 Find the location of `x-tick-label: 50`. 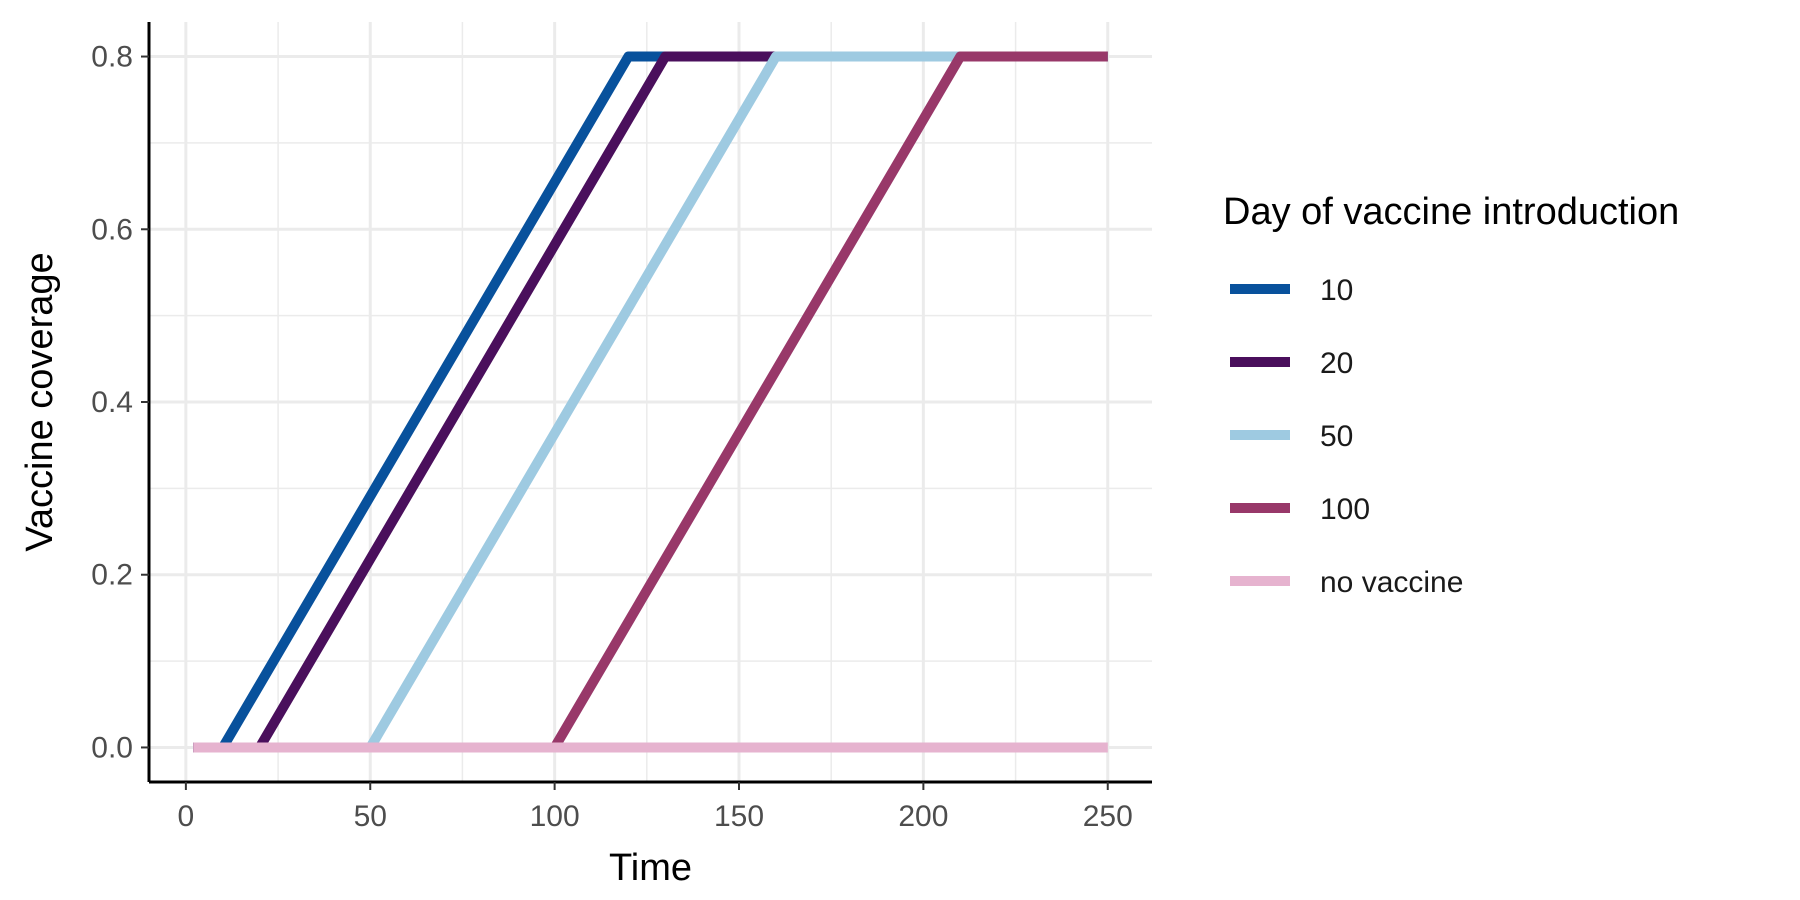

x-tick-label: 50 is located at coordinates (370, 816).